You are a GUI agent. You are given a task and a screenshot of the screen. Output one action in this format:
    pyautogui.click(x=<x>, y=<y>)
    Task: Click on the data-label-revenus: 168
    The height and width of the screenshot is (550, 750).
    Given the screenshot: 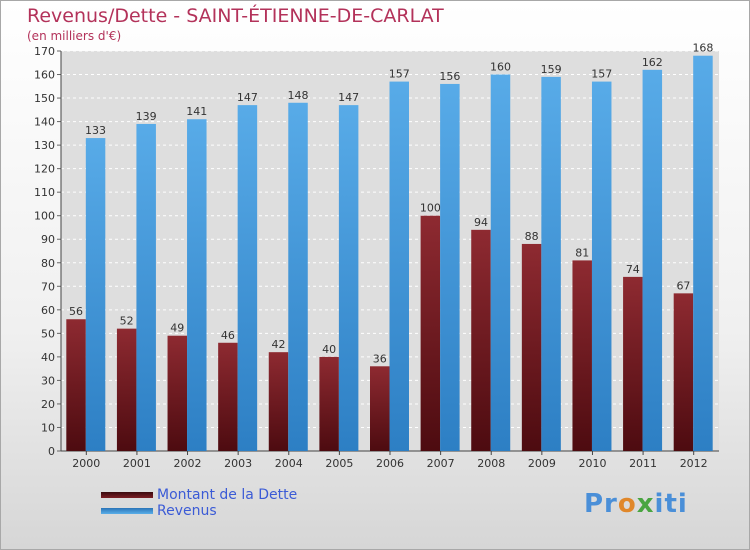 What is the action you would take?
    pyautogui.click(x=702, y=48)
    